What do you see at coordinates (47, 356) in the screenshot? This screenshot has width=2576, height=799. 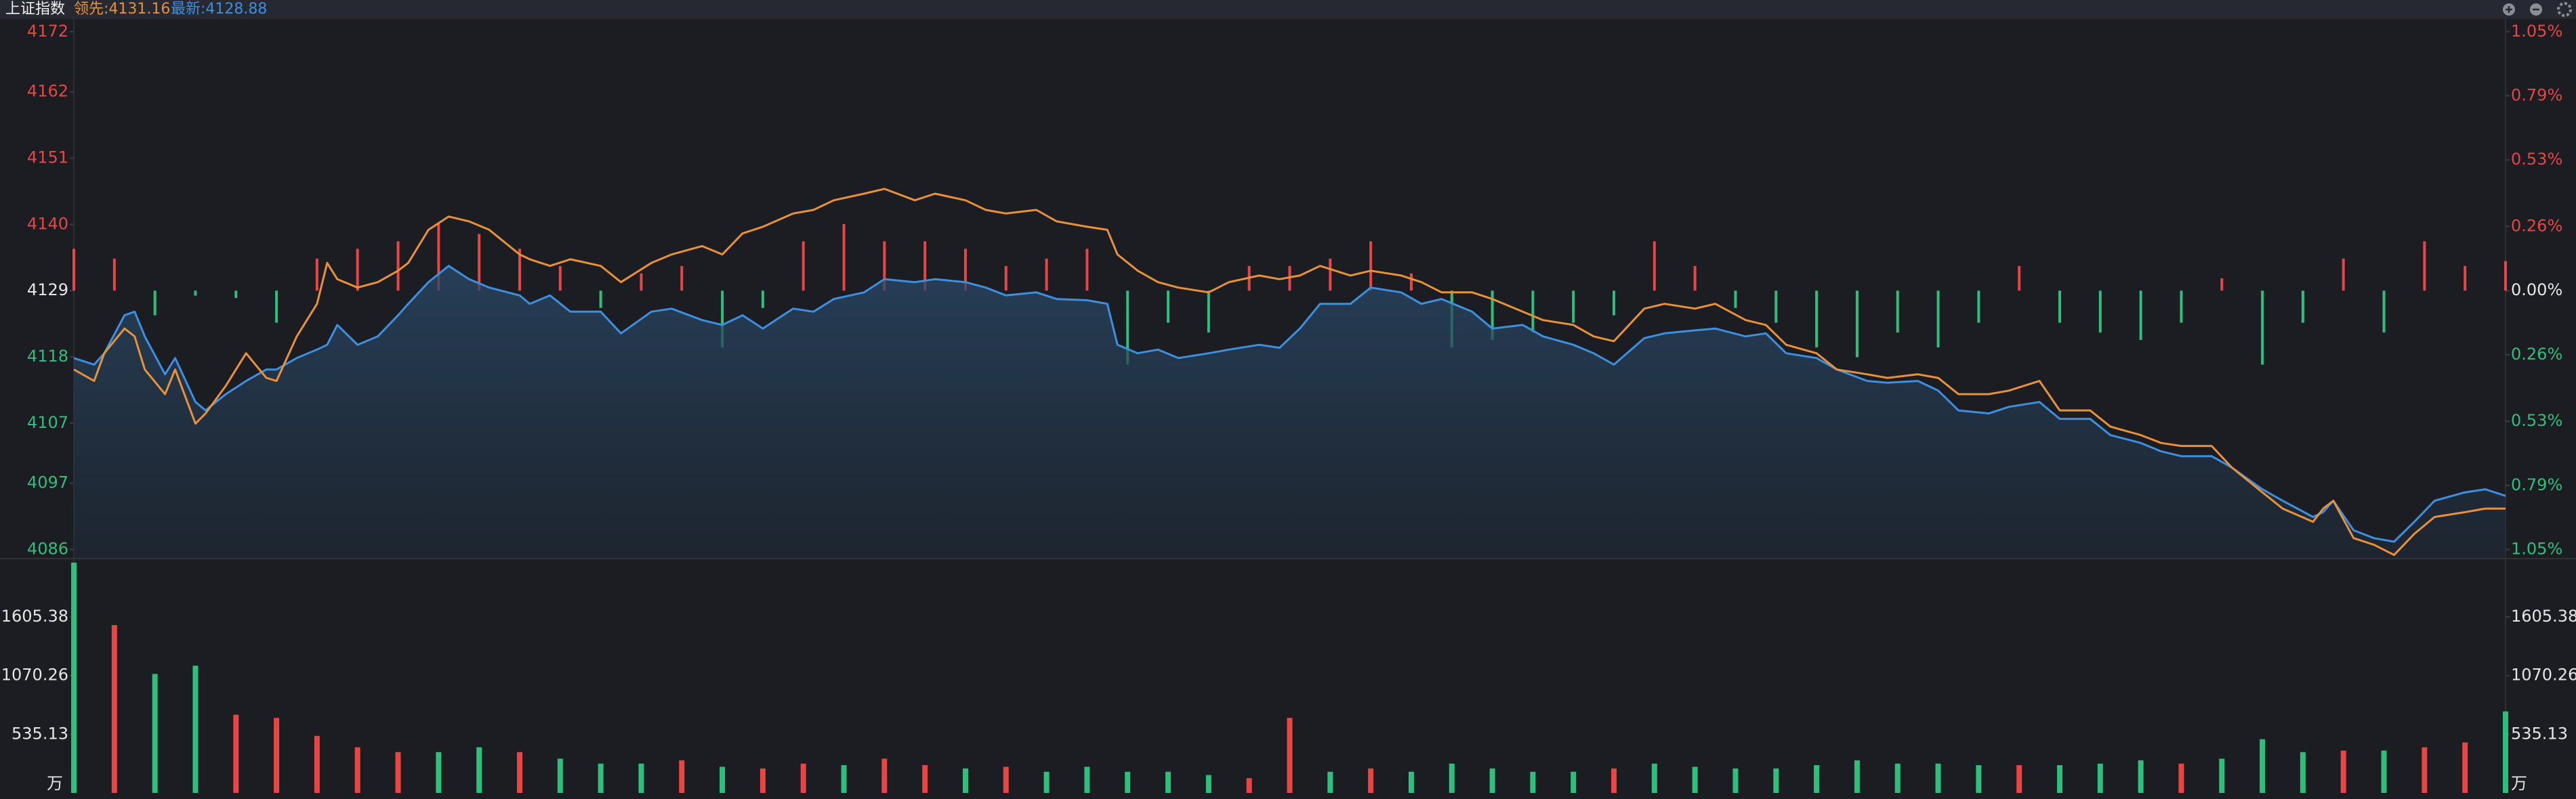 I see `y-tick-label: 4118` at bounding box center [47, 356].